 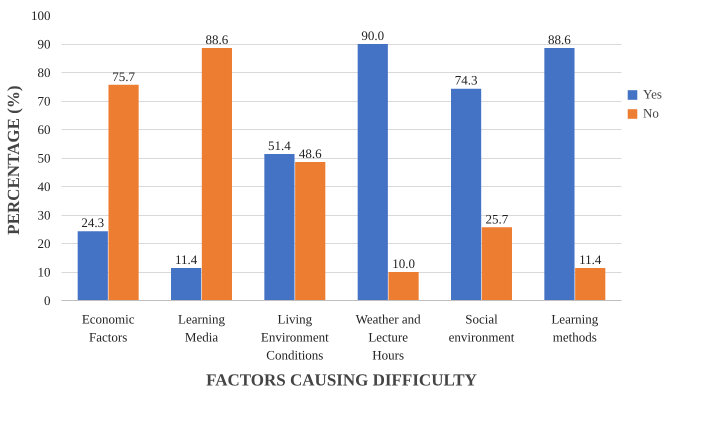 What do you see at coordinates (44, 215) in the screenshot?
I see `y-tick-label: 30` at bounding box center [44, 215].